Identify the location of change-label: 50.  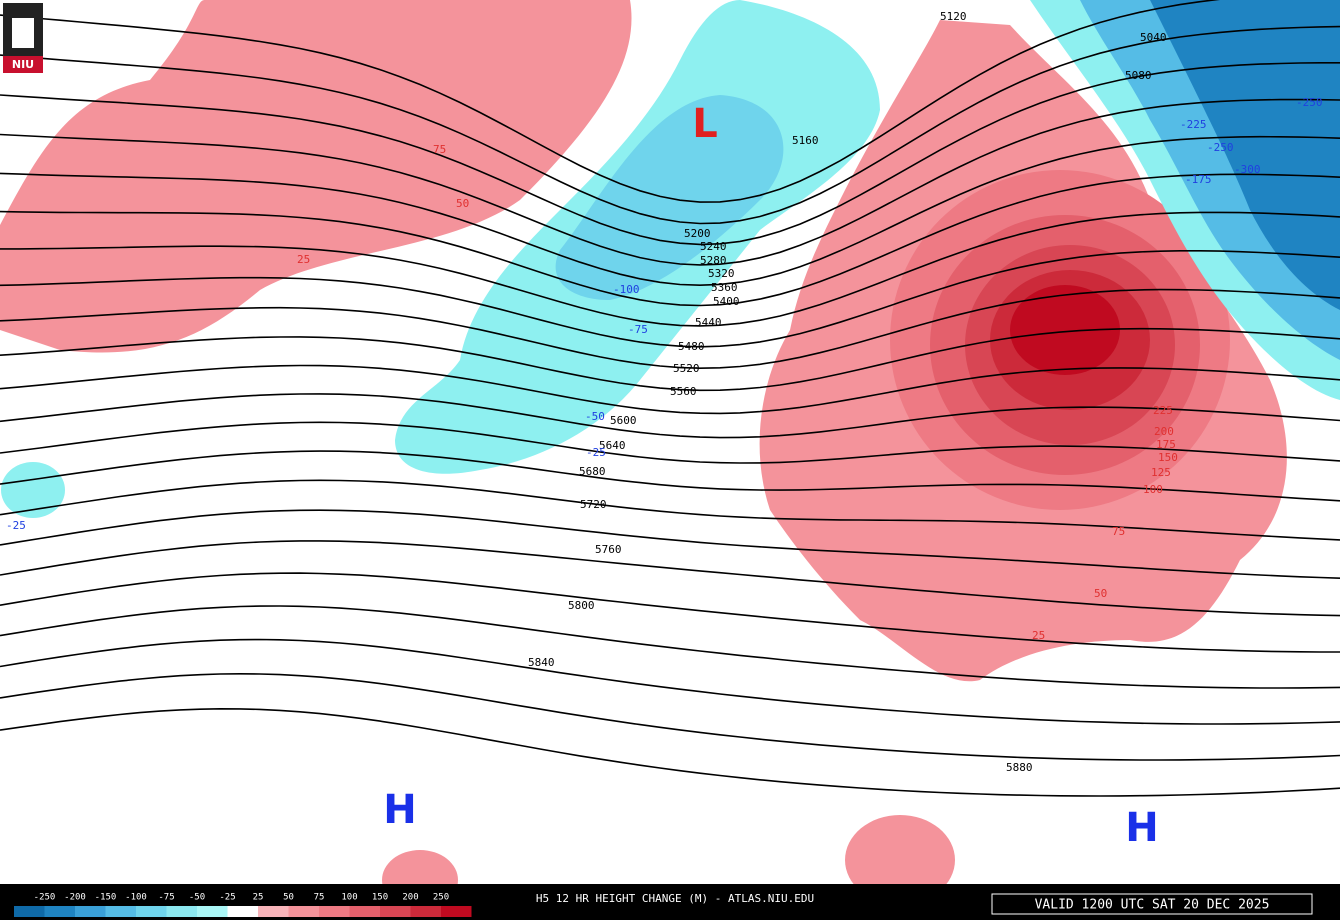
(1100, 593).